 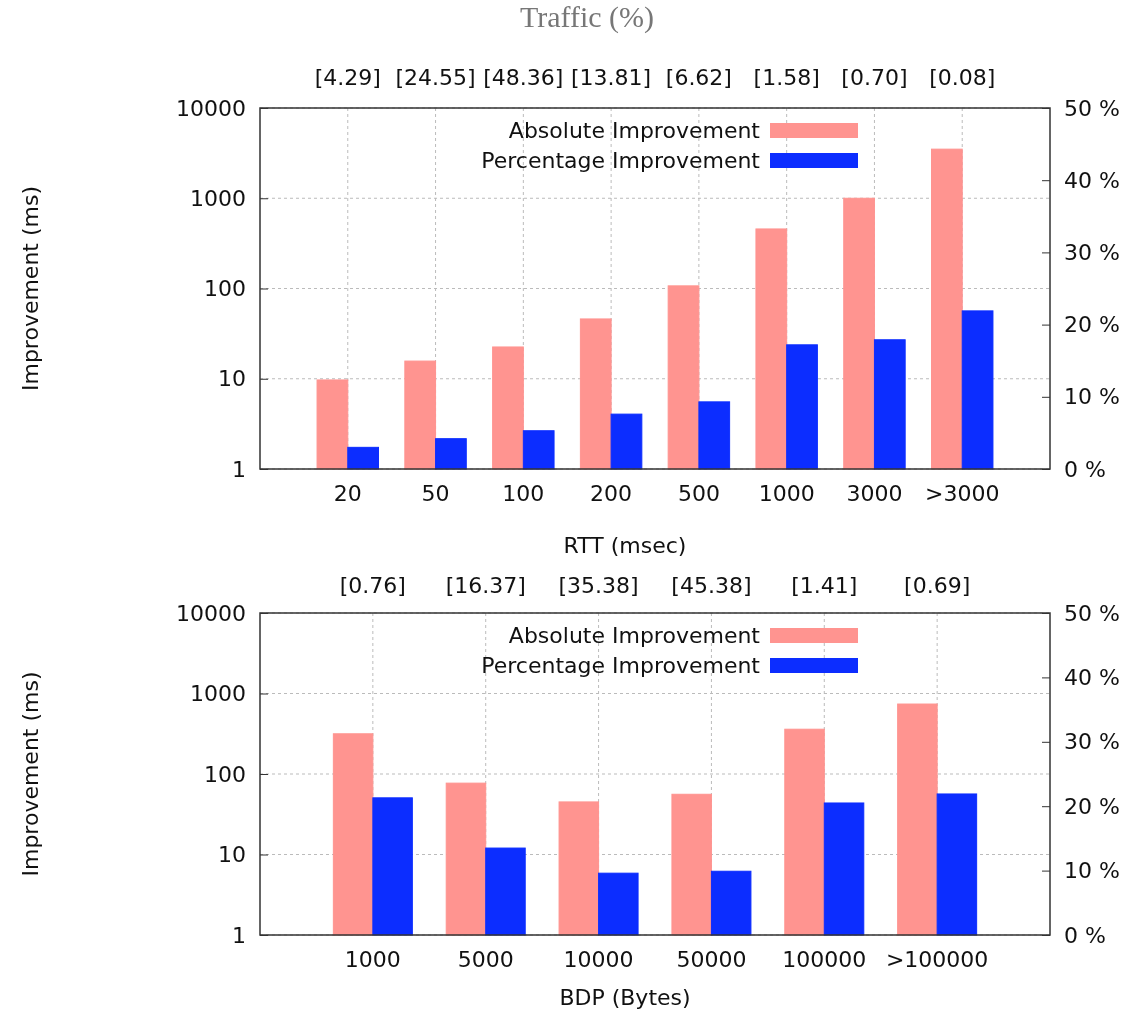 What do you see at coordinates (611, 493) in the screenshot?
I see `x-tick-label: 200` at bounding box center [611, 493].